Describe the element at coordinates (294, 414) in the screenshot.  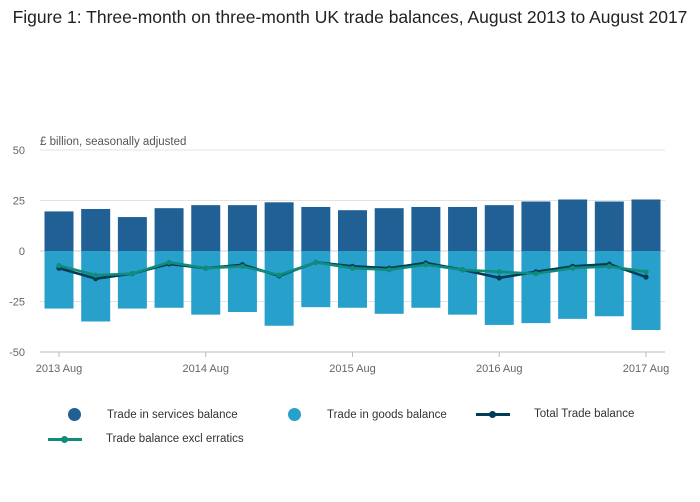
I see `legend-swatch-goods` at that location.